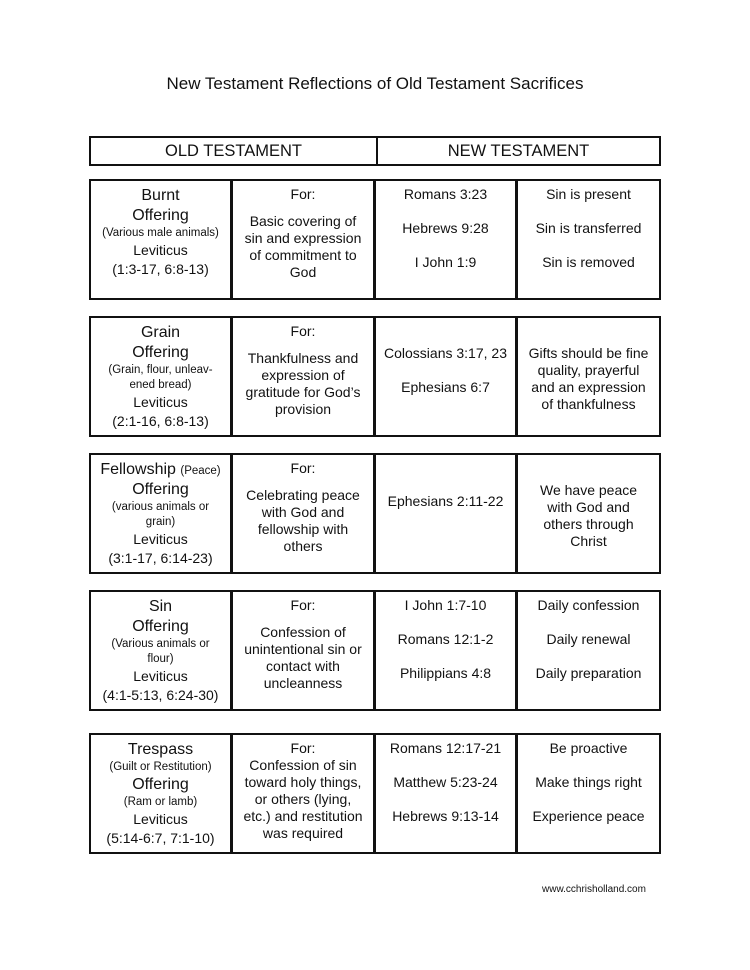  I want to click on purpose-line: or others (lying,, so click(303, 799).